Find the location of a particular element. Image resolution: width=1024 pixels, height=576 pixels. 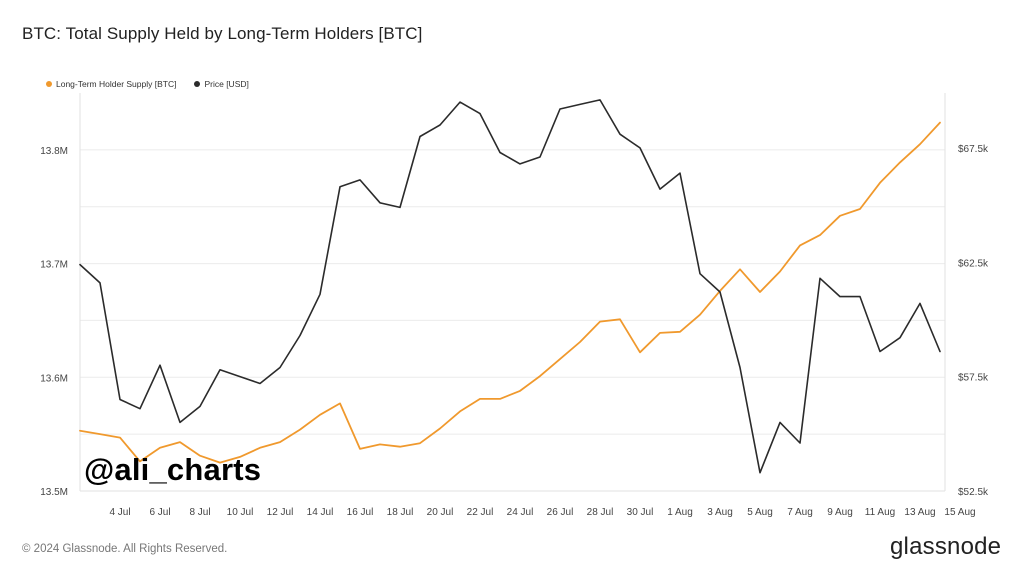

x-tick-label: 5 Aug is located at coordinates (760, 512).